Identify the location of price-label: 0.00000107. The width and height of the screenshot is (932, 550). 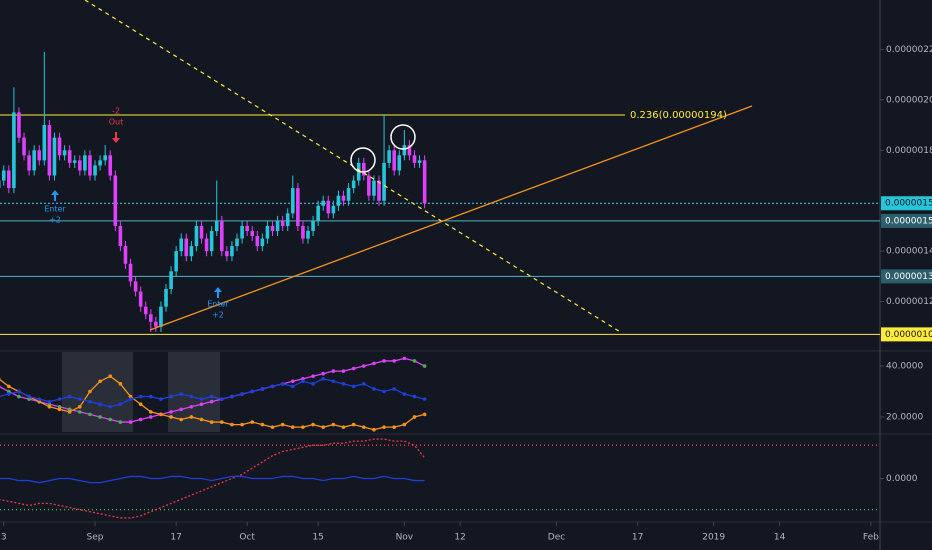
(908, 335).